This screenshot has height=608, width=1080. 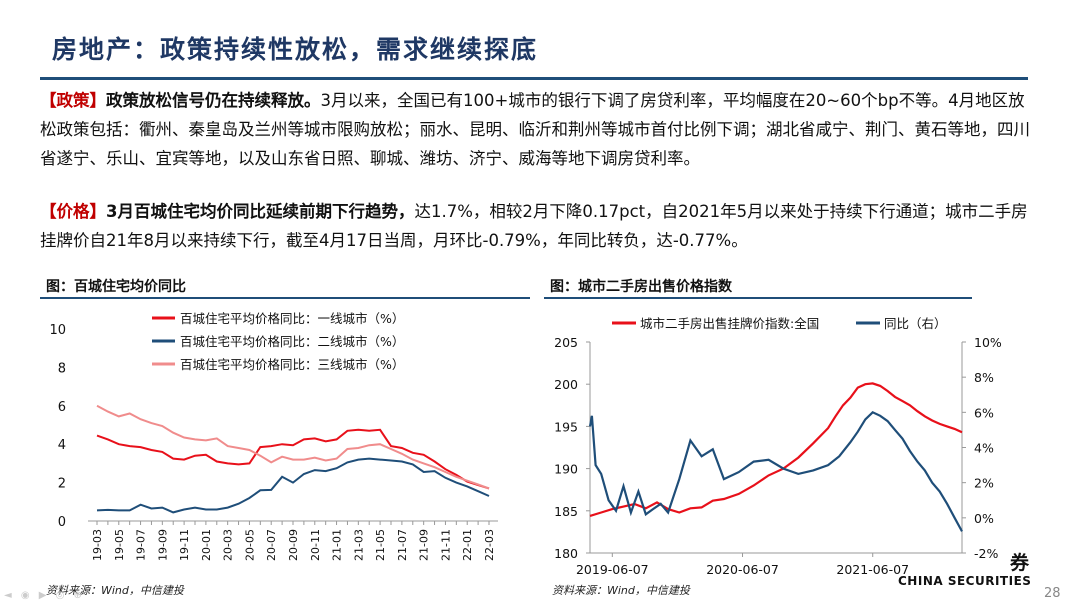 What do you see at coordinates (292, 318) in the screenshot?
I see `legend-label-1: 百城住宅平均价格同比：一线城市（%）` at bounding box center [292, 318].